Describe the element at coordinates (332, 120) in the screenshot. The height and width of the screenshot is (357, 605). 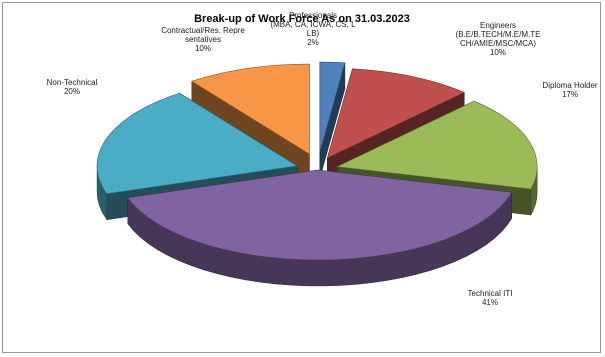
I see `pie-slice-prof` at that location.